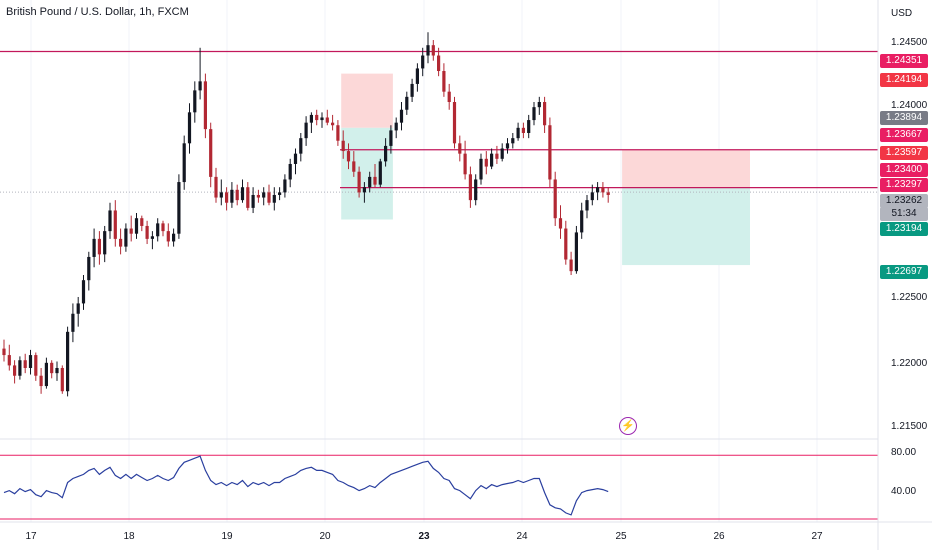 The height and width of the screenshot is (550, 932). Describe the element at coordinates (902, 13) in the screenshot. I see `currency-label: USD` at that location.